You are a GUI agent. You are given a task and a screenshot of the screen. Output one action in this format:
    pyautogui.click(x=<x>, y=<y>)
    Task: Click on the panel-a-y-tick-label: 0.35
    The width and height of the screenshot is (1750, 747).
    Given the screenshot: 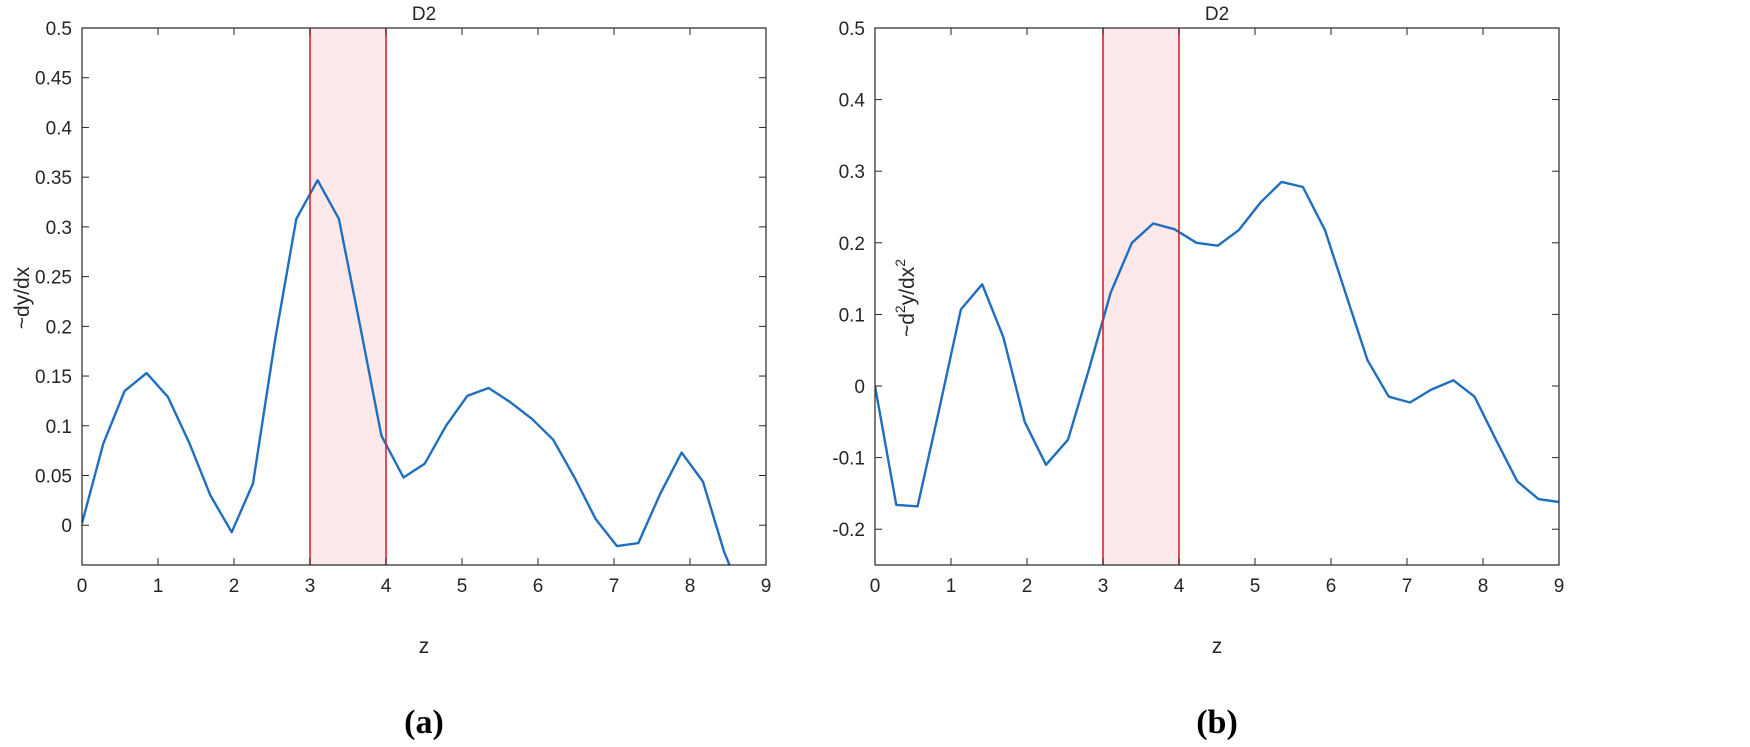 What is the action you would take?
    pyautogui.click(x=53, y=178)
    